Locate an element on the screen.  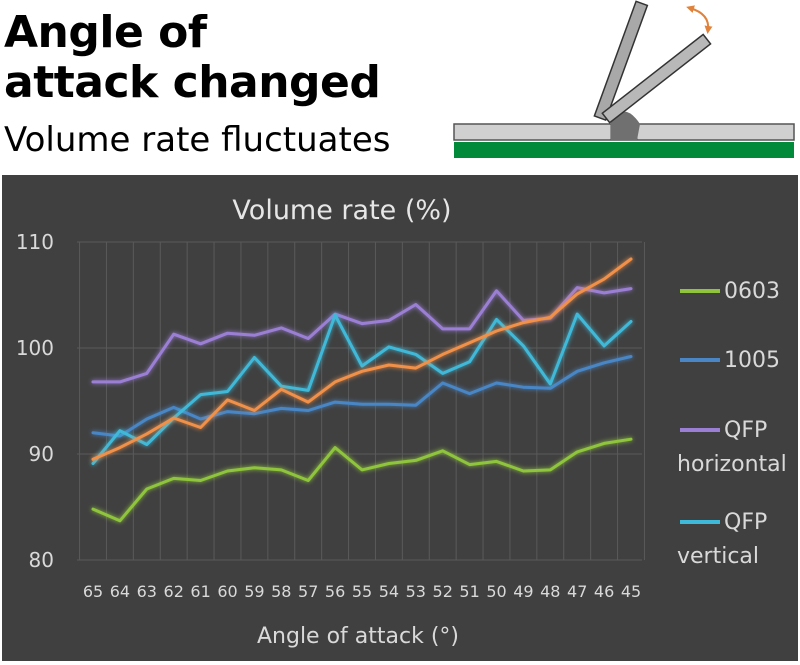
y-axis-ticks: 80 90 100 110 is located at coordinates (35, 401).